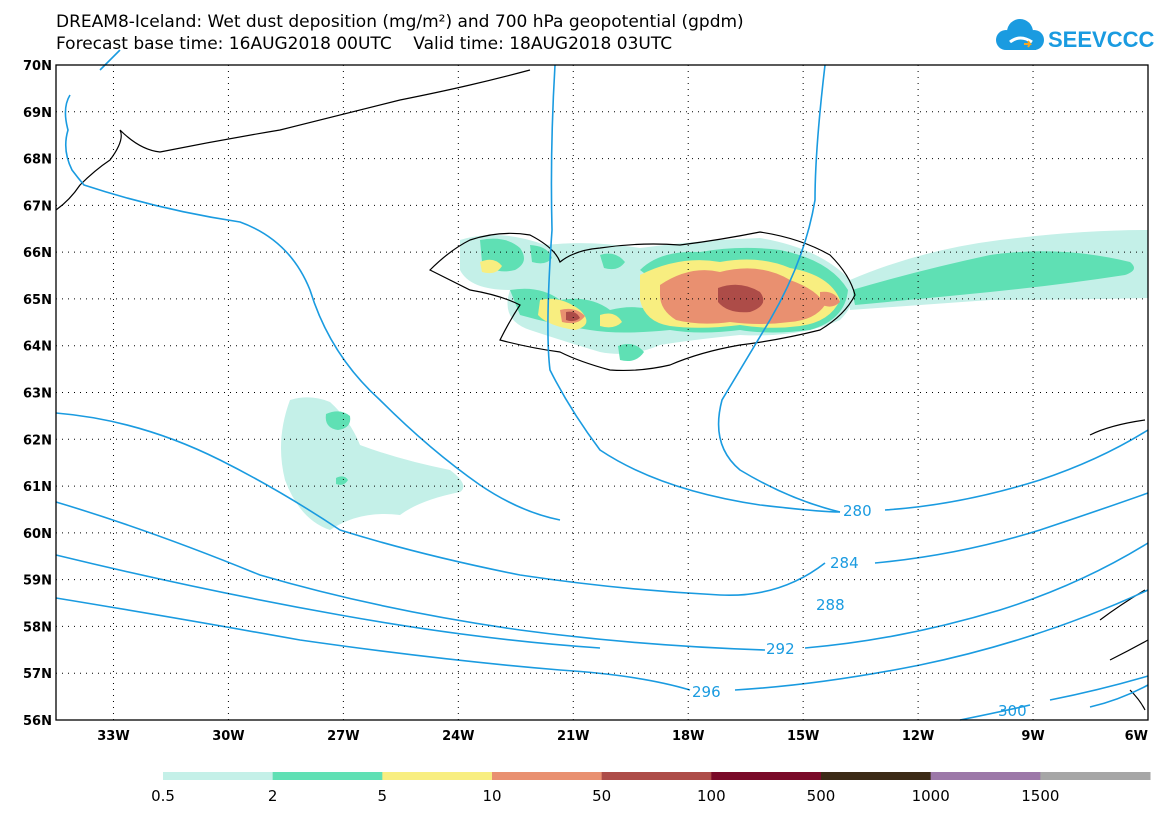 The height and width of the screenshot is (815, 1175). What do you see at coordinates (918, 736) in the screenshot?
I see `longitude-tick-label: 12W` at bounding box center [918, 736].